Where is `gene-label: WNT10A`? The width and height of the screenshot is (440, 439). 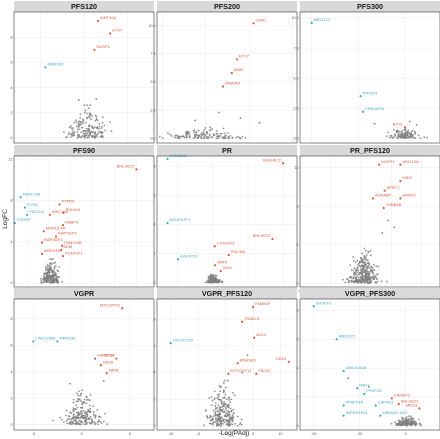
gene-label: WNT10A is located at coordinates (410, 161).